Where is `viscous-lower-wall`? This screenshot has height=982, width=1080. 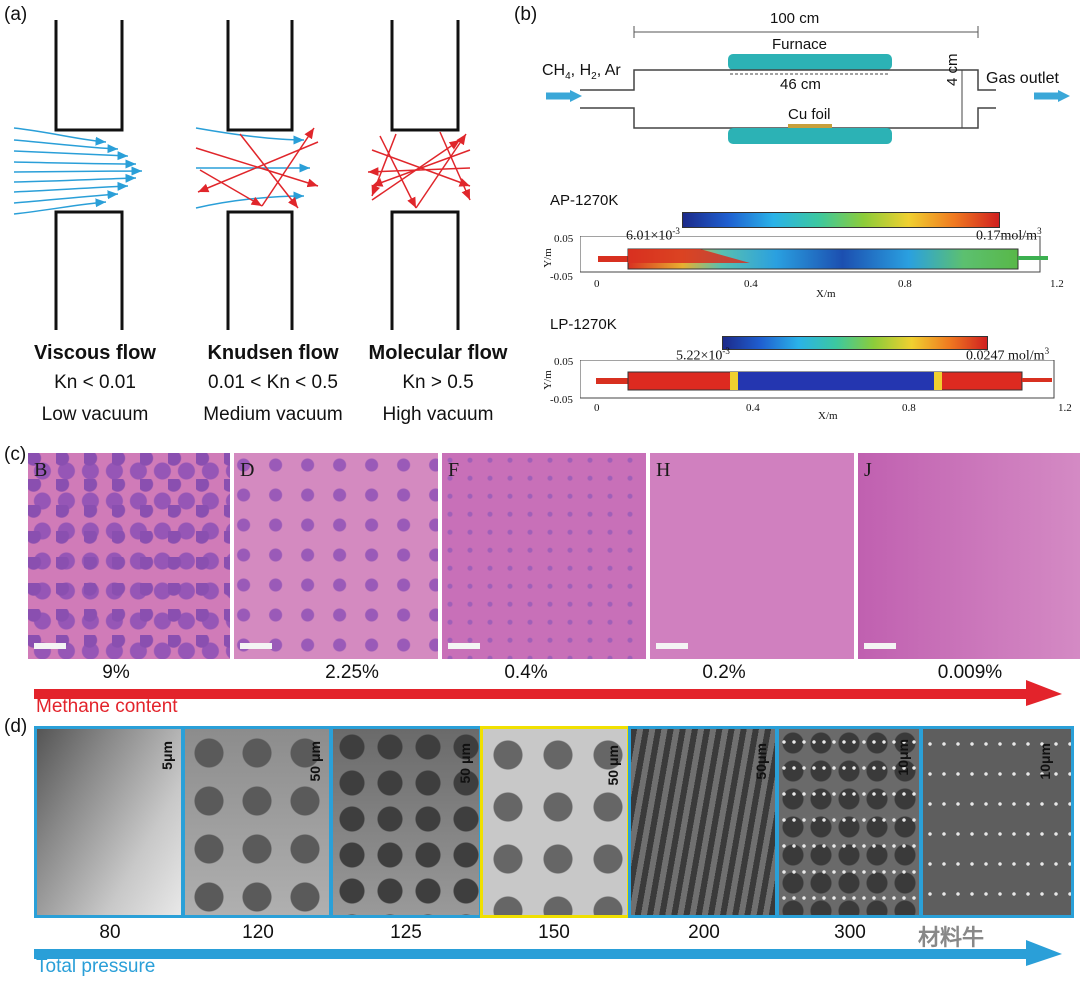
viscous-lower-wall is located at coordinates (89, 270).